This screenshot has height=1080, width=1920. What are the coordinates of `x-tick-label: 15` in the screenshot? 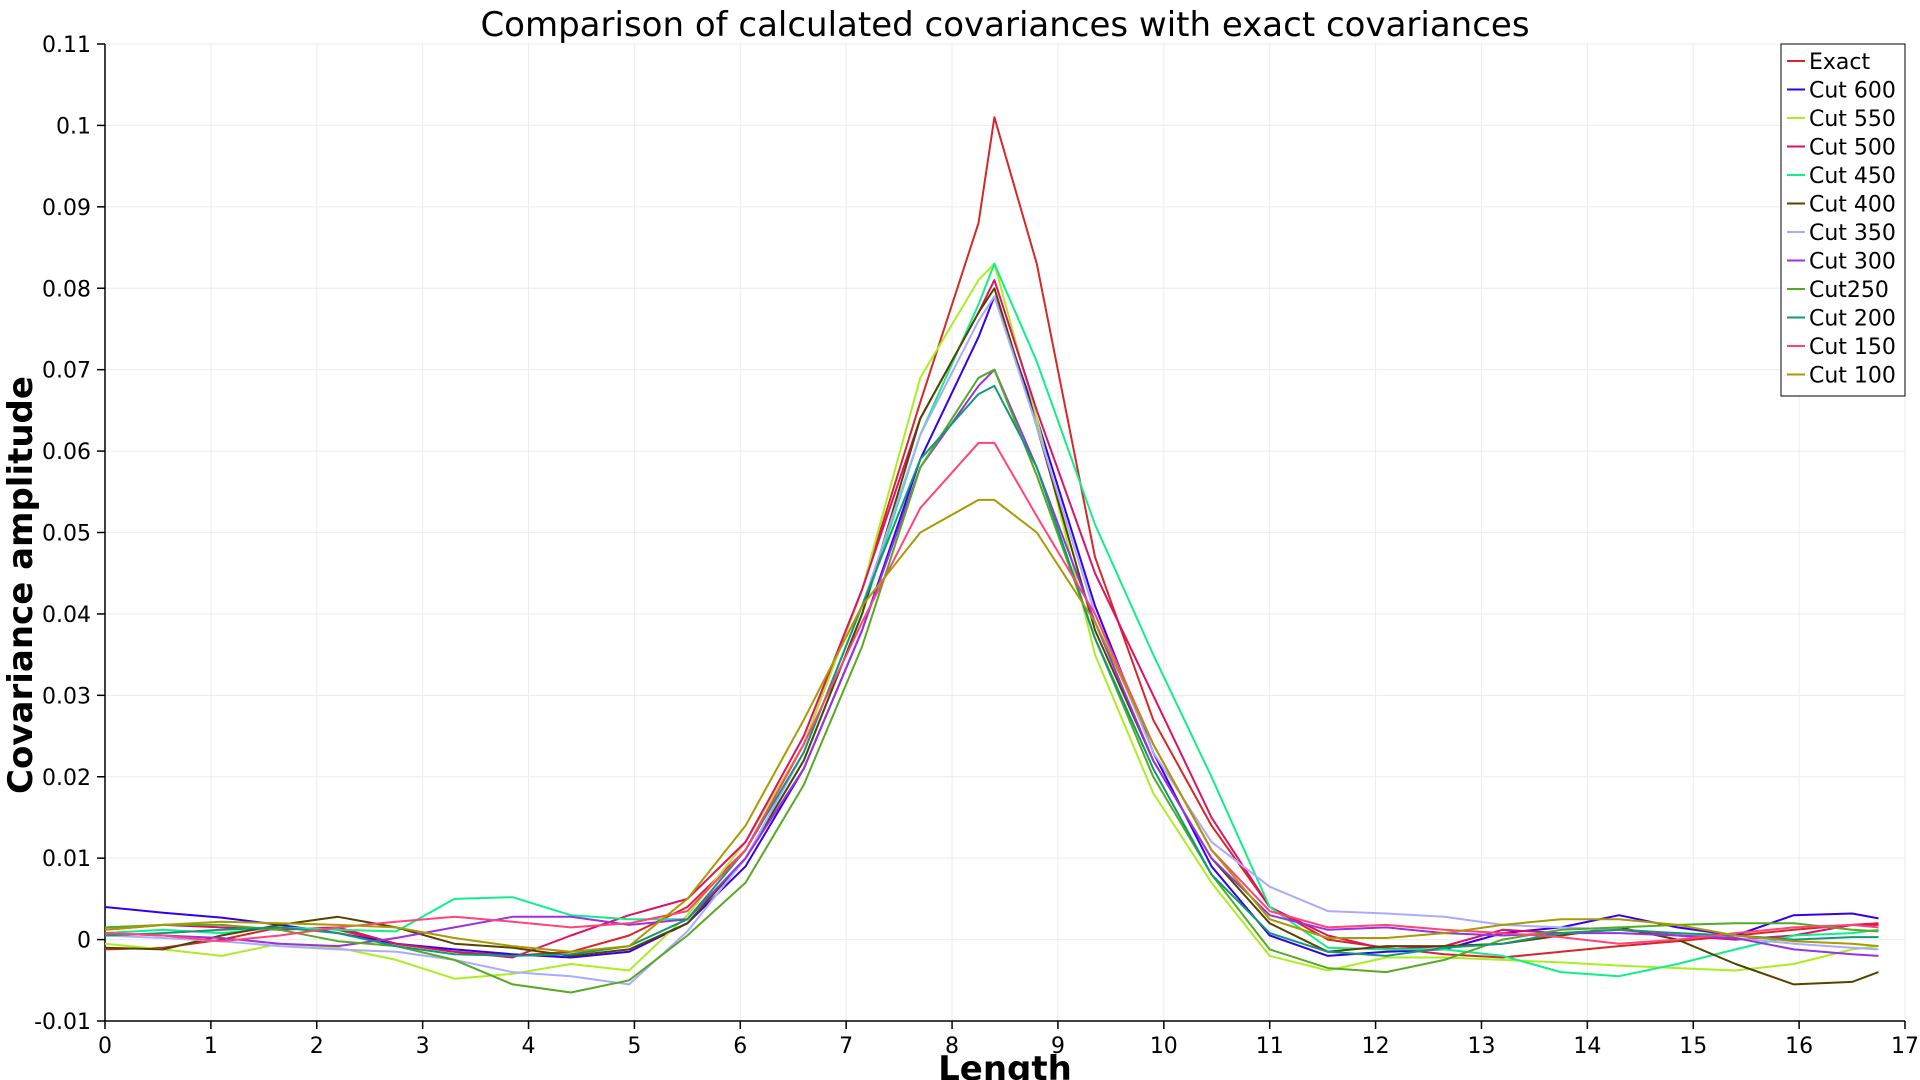 It's located at (1693, 1046).